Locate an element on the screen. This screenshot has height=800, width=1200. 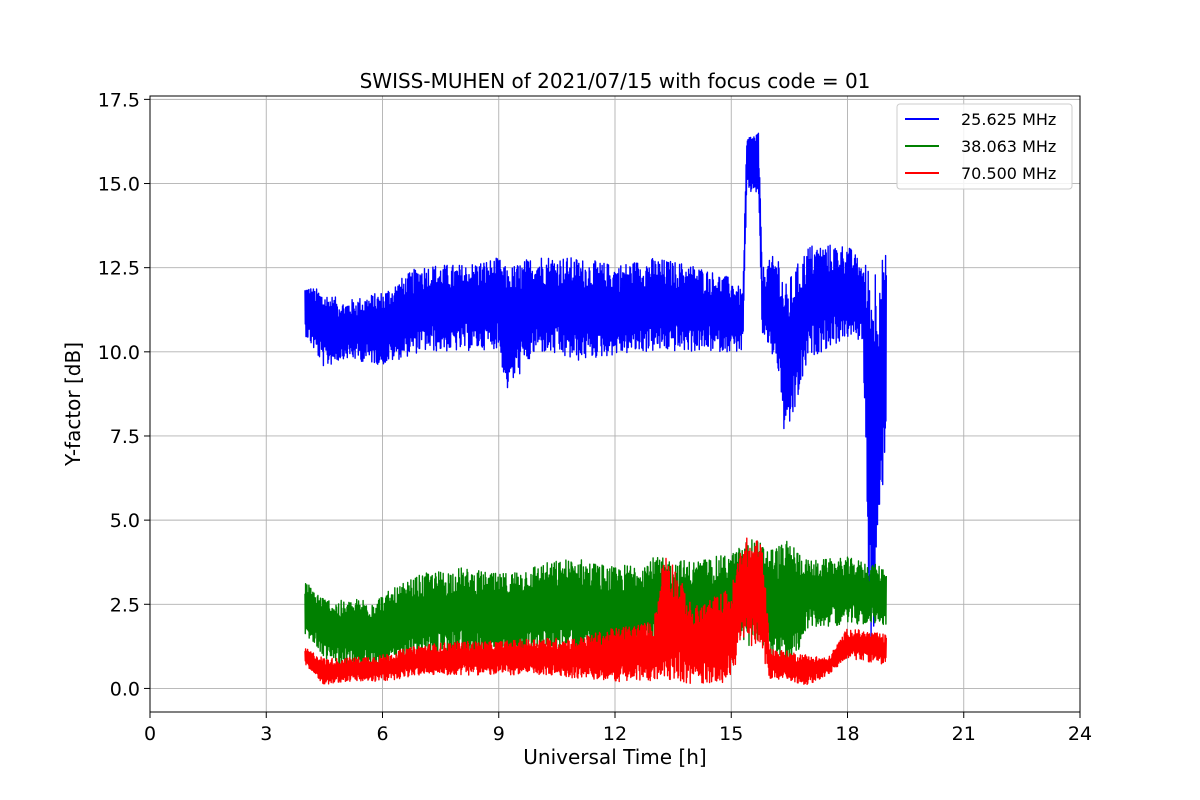
x-tick-label: 21 is located at coordinates (964, 734).